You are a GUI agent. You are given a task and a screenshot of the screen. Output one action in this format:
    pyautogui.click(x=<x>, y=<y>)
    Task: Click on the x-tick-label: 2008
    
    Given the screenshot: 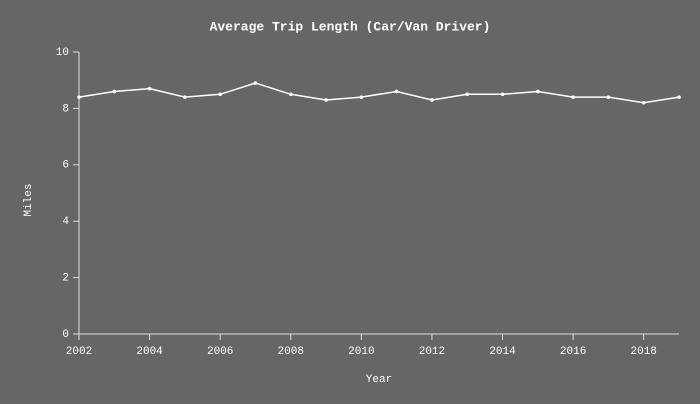 What is the action you would take?
    pyautogui.click(x=291, y=352)
    